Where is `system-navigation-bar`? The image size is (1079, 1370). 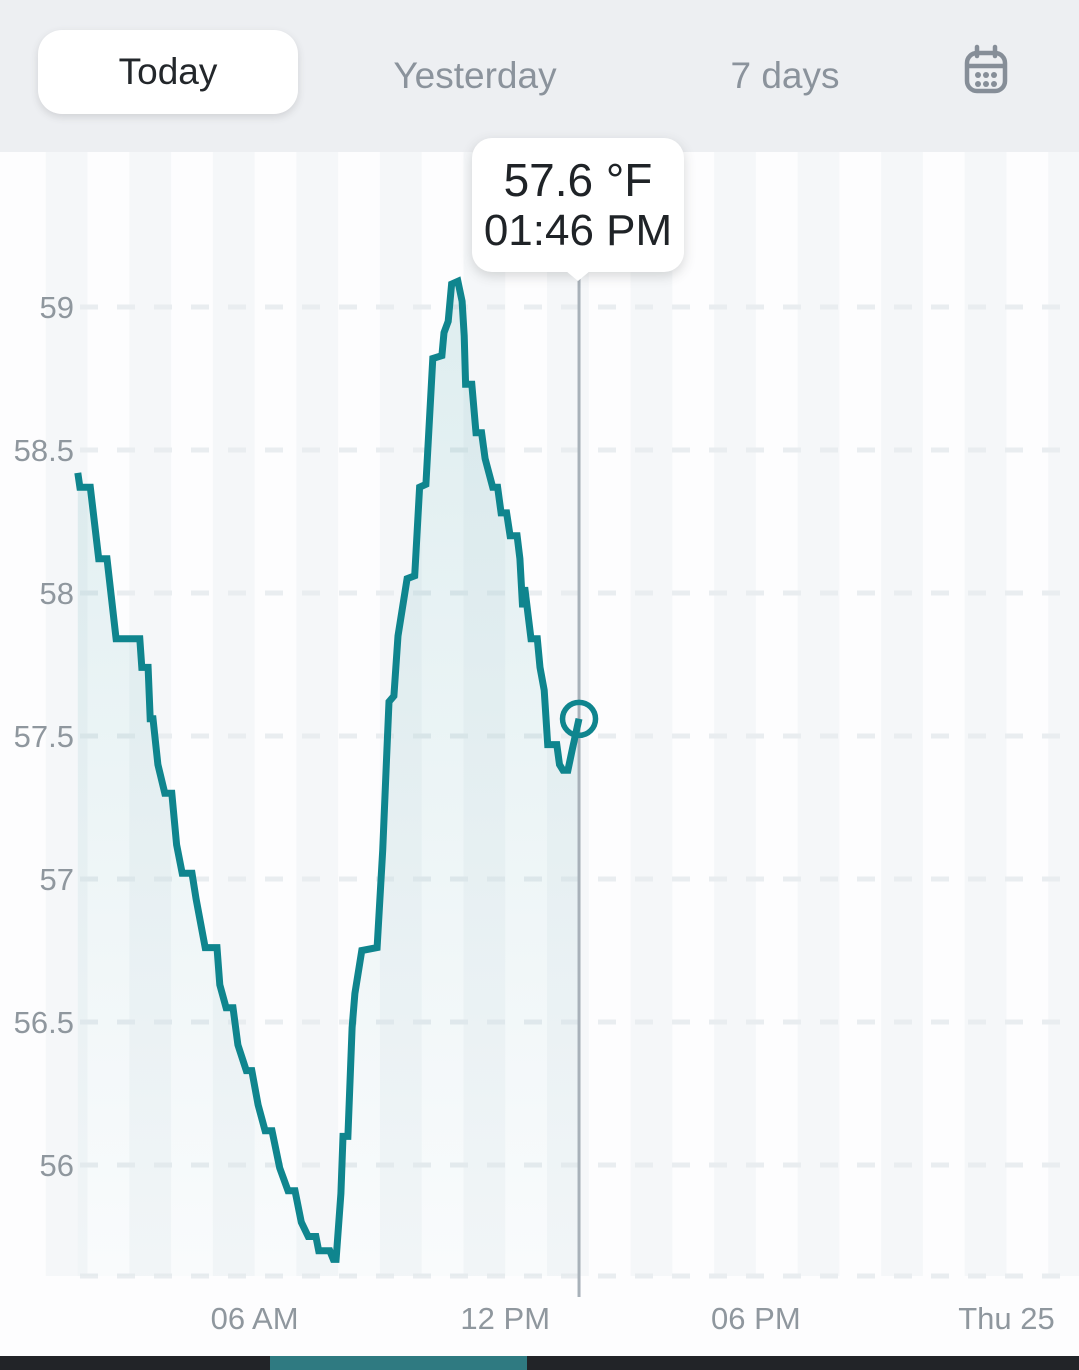
system-navigation-bar is located at coordinates (539, 1363).